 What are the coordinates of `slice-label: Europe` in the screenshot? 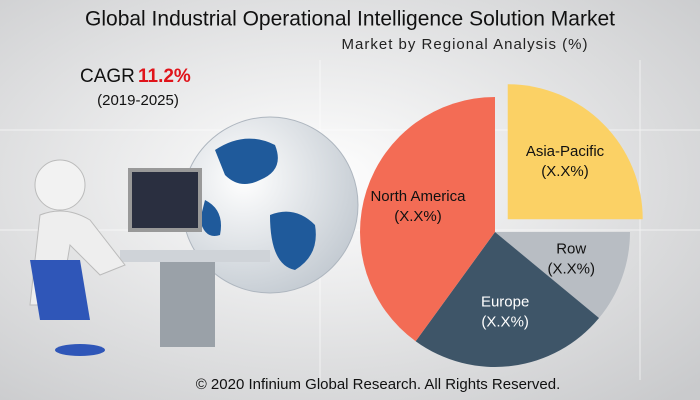 It's located at (505, 301).